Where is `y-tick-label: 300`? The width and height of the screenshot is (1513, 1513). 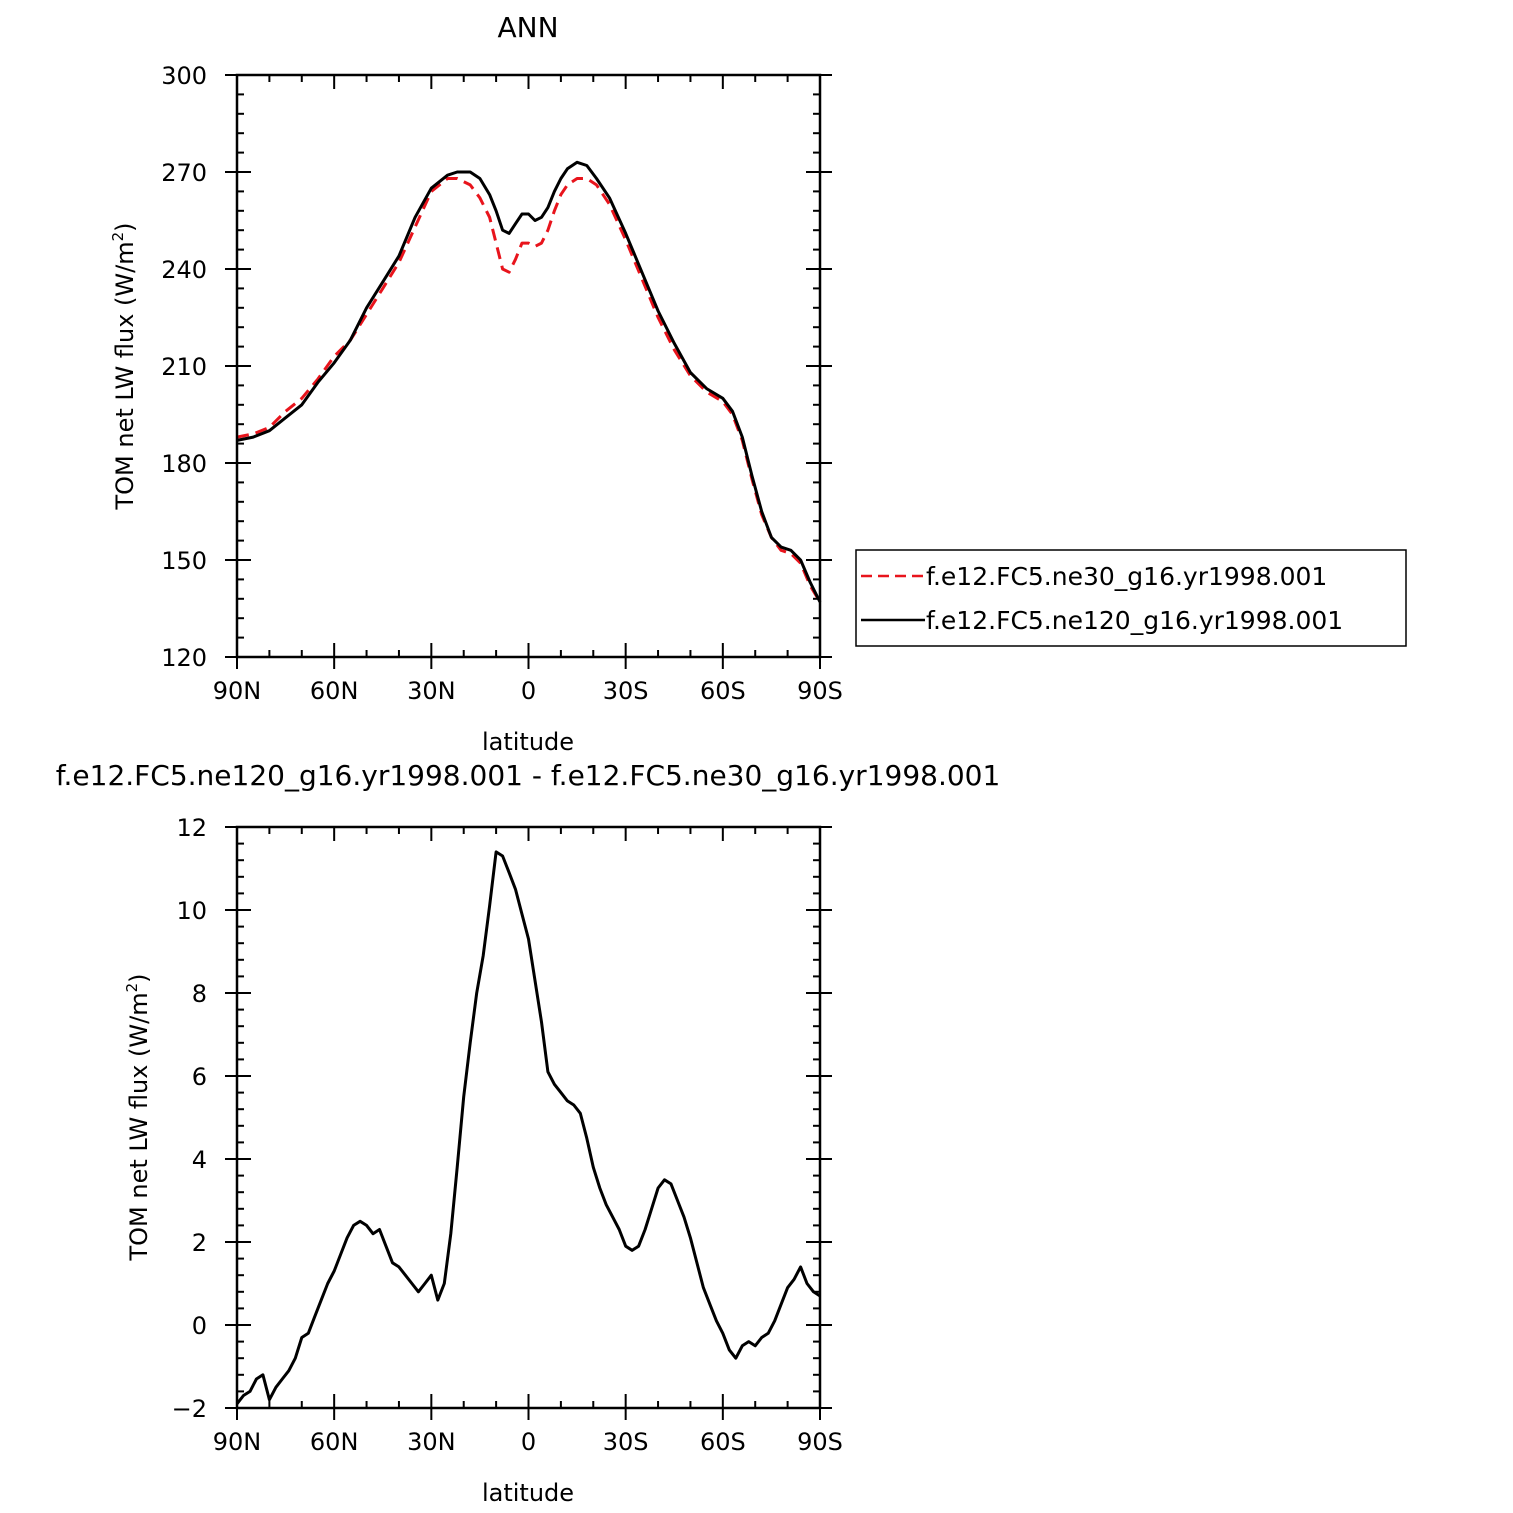 y-tick-label: 300 is located at coordinates (184, 76).